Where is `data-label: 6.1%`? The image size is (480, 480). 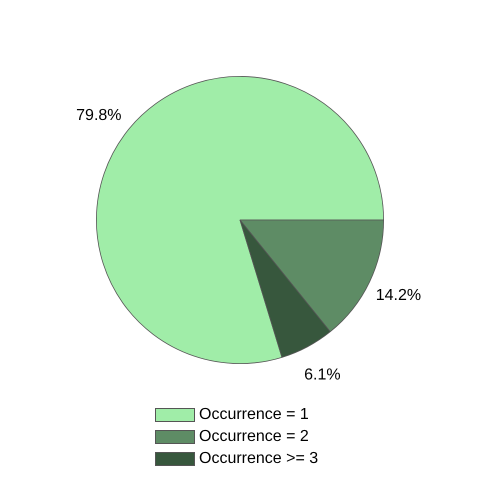 data-label: 6.1% is located at coordinates (322, 375).